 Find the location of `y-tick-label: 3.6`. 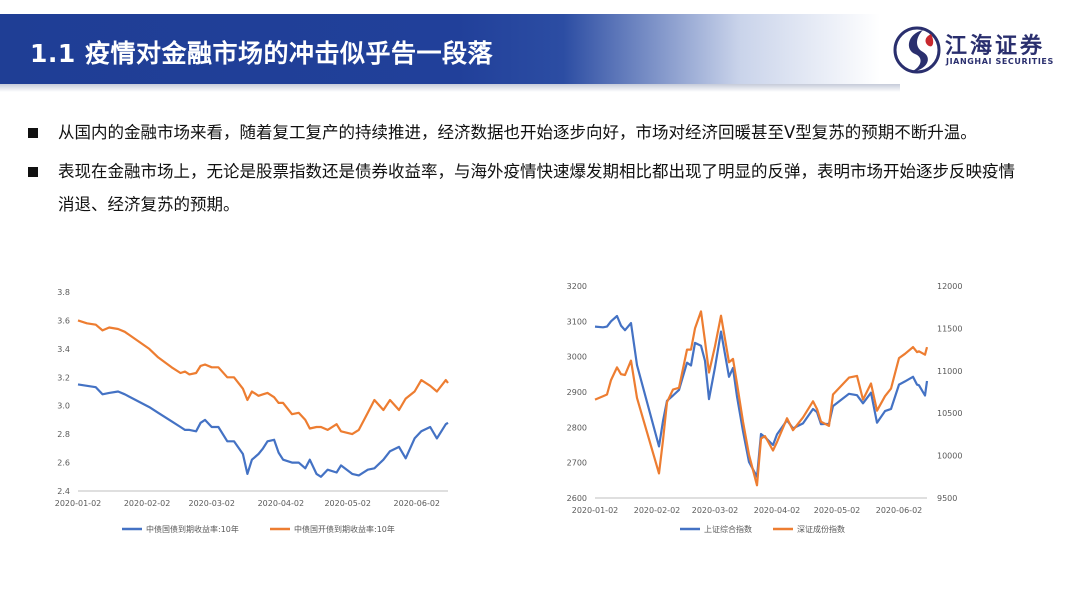

y-tick-label: 3.6 is located at coordinates (63, 320).